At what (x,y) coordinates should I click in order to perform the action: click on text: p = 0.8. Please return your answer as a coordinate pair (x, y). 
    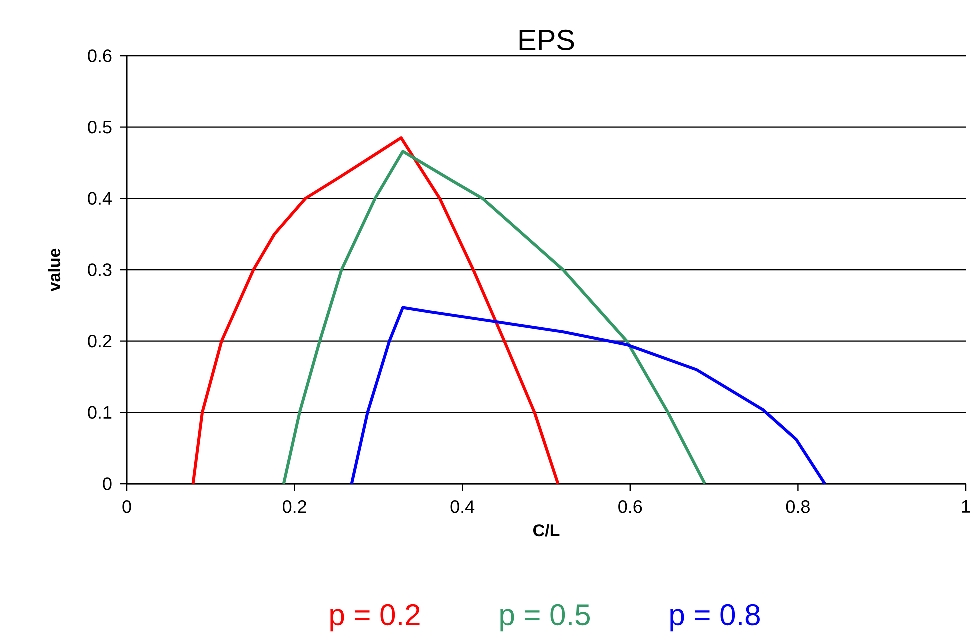
    Looking at the image, I should click on (715, 618).